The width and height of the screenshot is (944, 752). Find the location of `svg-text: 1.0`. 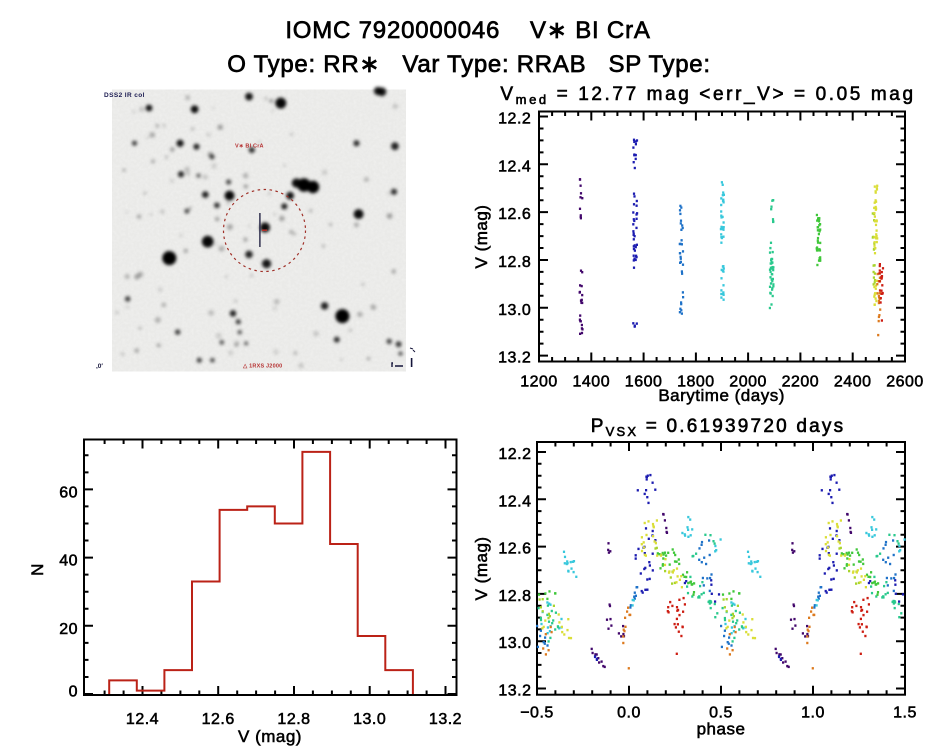

svg-text: 1.0 is located at coordinates (813, 713).